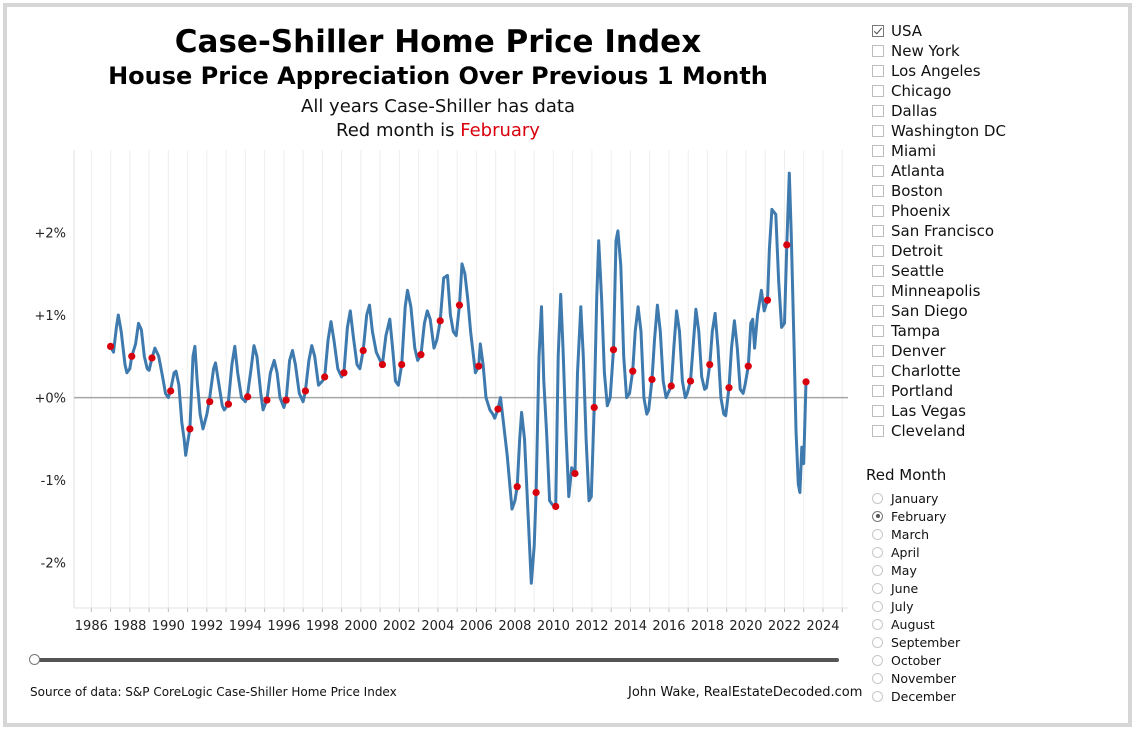 This screenshot has width=1133, height=729. What do you see at coordinates (939, 91) in the screenshot?
I see `city-option: Chicago` at bounding box center [939, 91].